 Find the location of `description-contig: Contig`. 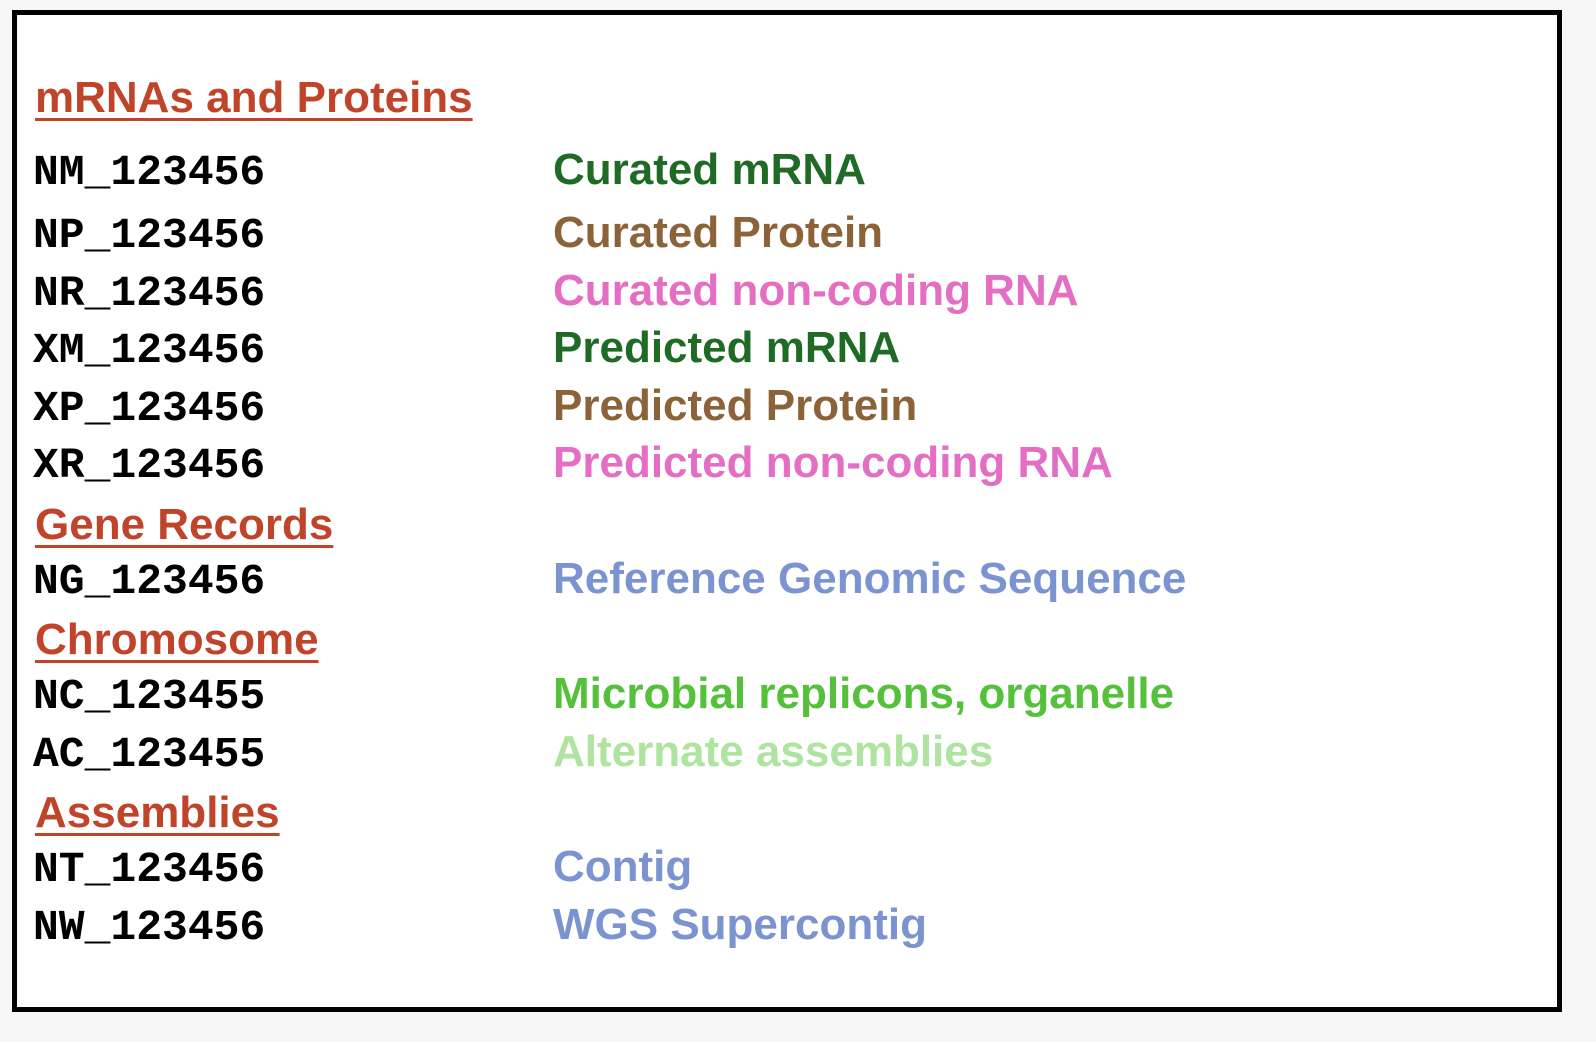

description-contig: Contig is located at coordinates (623, 866).